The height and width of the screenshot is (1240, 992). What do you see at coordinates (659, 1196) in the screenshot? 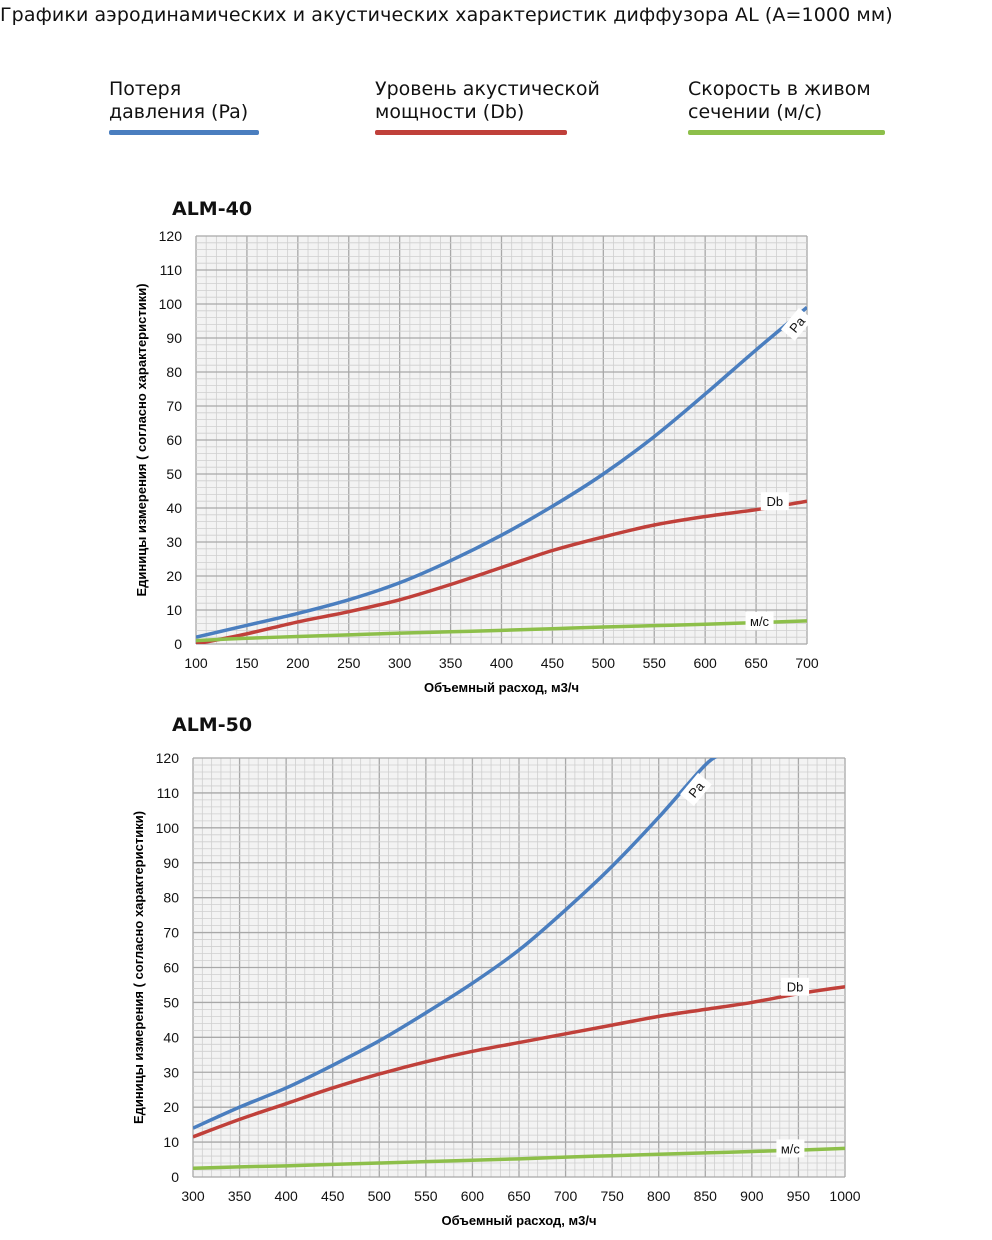
I see `x-tick-label: 800` at bounding box center [659, 1196].